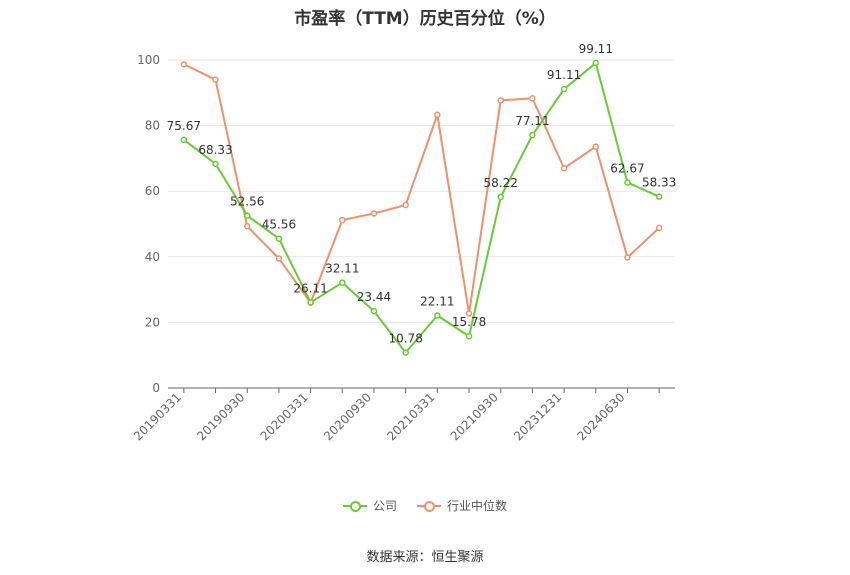  What do you see at coordinates (659, 183) in the screenshot?
I see `data-label-company: 58.33` at bounding box center [659, 183].